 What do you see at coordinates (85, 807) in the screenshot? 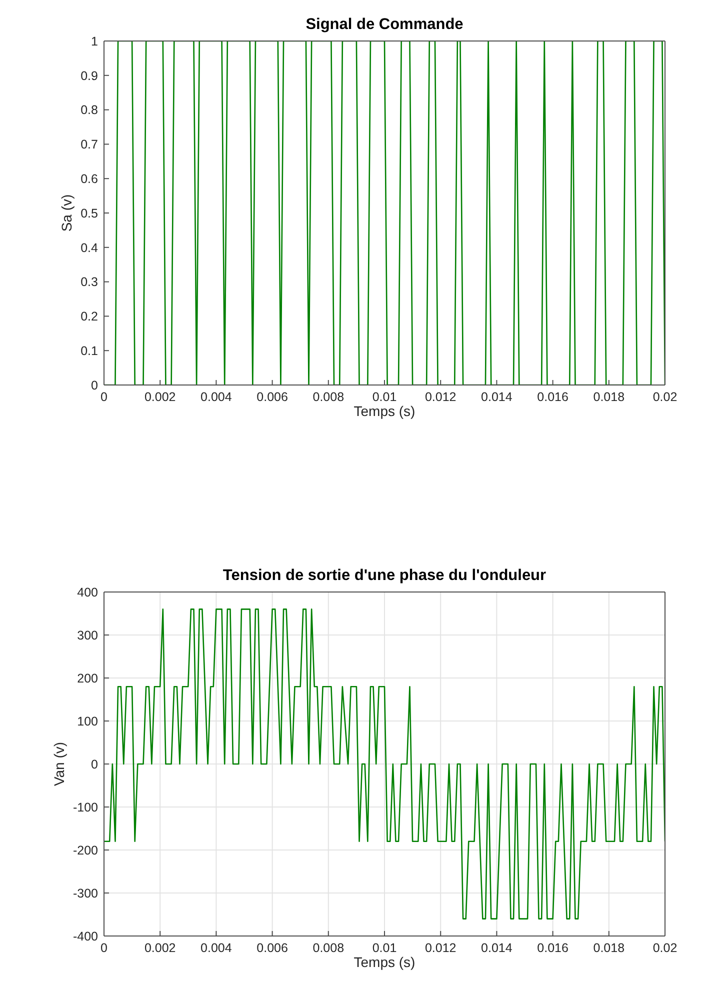
I see `y-tick-label: -100` at bounding box center [85, 807].